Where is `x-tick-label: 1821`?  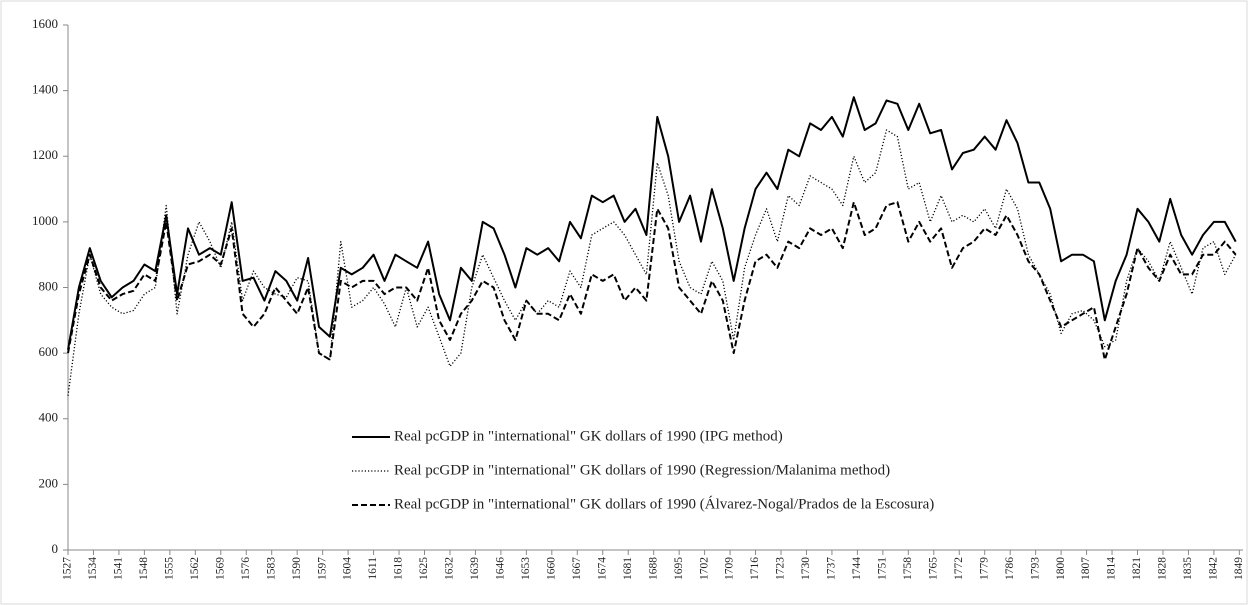 x-tick-label: 1821 is located at coordinates (1137, 568).